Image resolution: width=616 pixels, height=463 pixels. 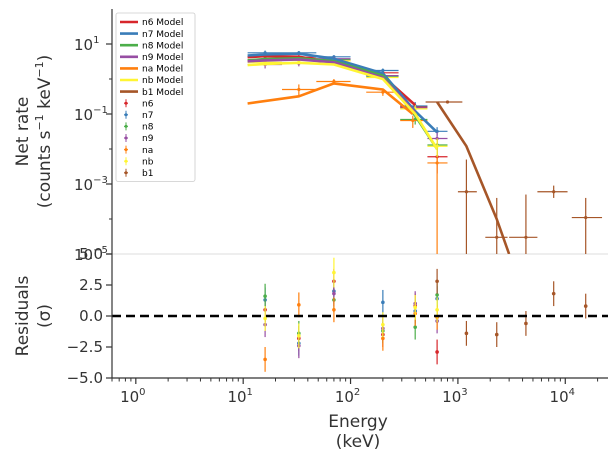 I want to click on y-title-sup1: −1, so click(x=39, y=122).